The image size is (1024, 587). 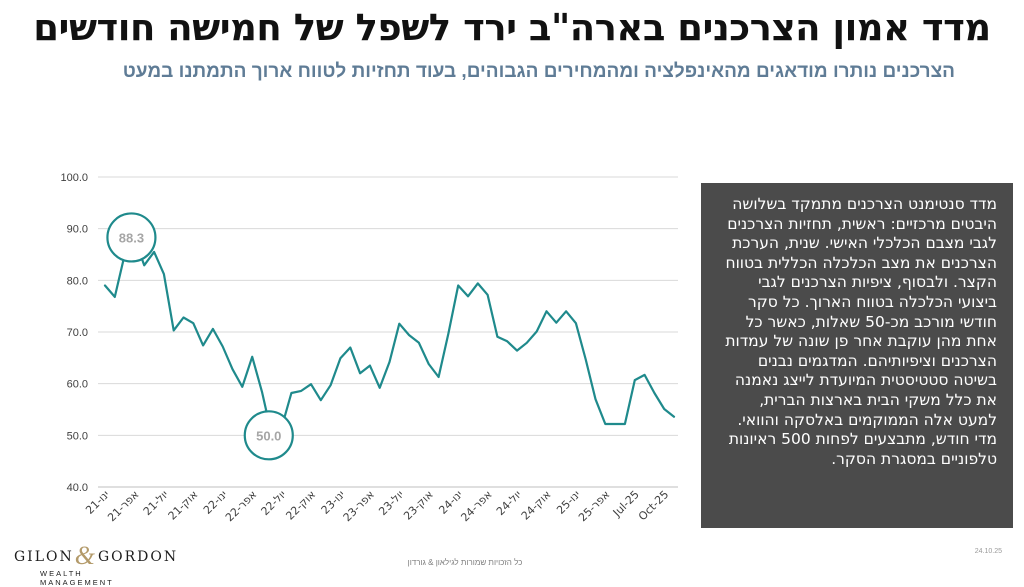 What do you see at coordinates (77, 488) in the screenshot?
I see `y-tick-label: 40.0` at bounding box center [77, 488].